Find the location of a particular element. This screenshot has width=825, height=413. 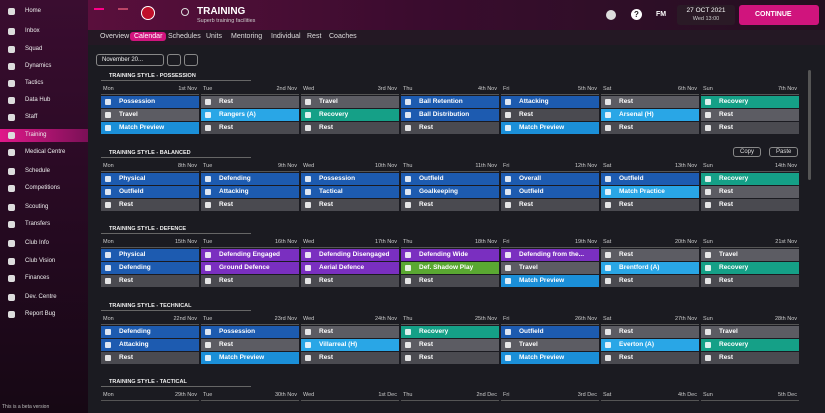

session: Match Practice is located at coordinates (650, 191).